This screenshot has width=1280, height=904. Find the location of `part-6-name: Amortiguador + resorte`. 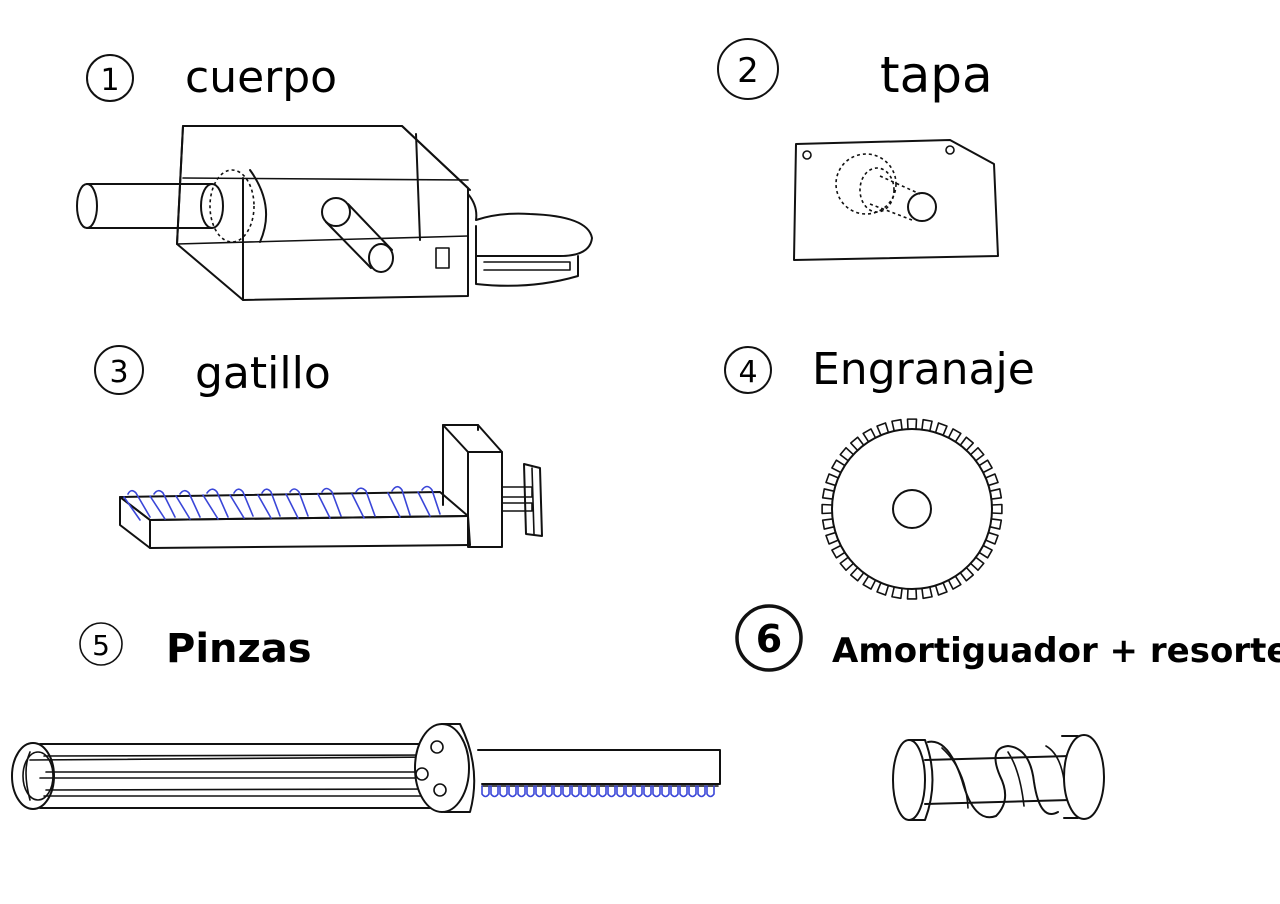

part-6-name: Amortiguador + resorte is located at coordinates (1056, 651).